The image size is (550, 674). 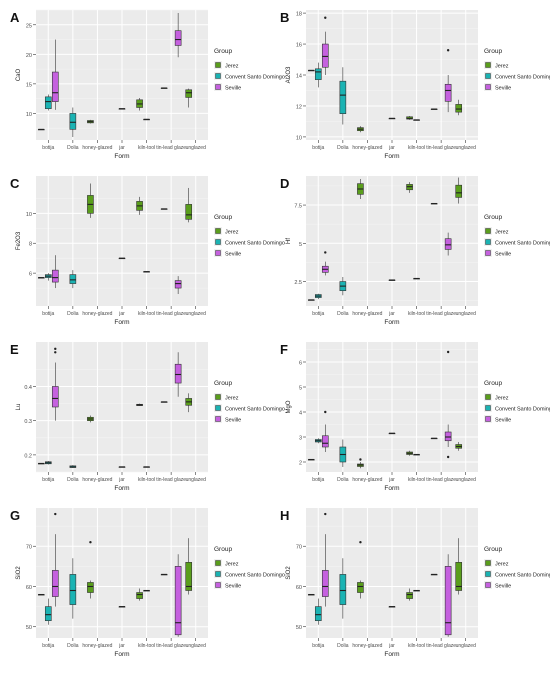 I want to click on y-tick-label: 12, so click(x=299, y=107).